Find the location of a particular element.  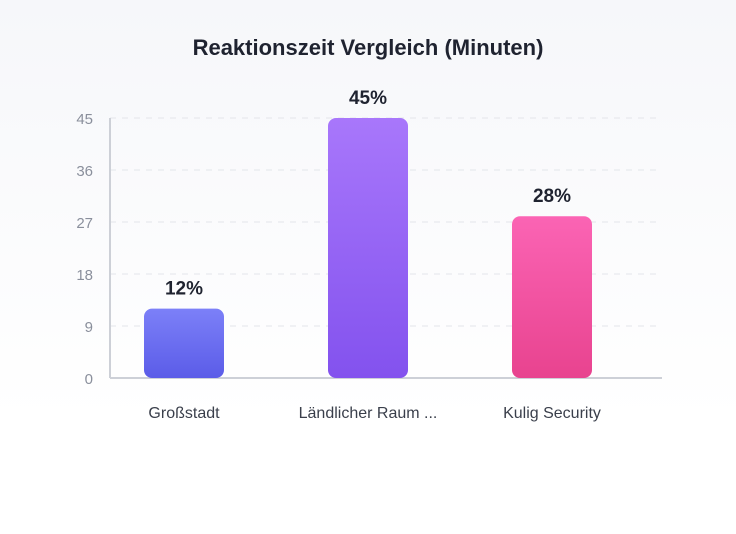

y-tick-label: 45 is located at coordinates (84, 119).